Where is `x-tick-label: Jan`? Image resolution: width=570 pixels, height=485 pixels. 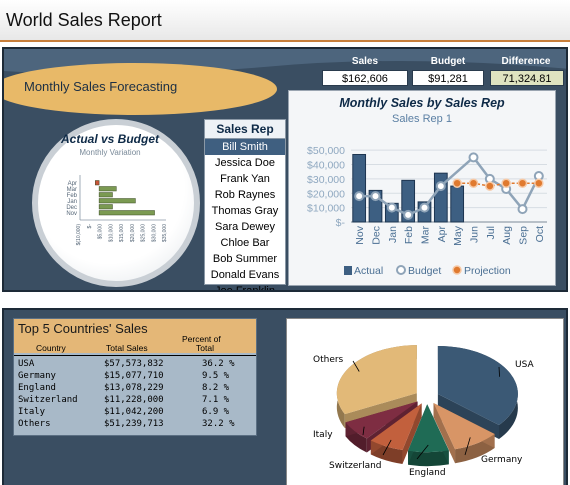 x-tick-label: Jan is located at coordinates (393, 234).